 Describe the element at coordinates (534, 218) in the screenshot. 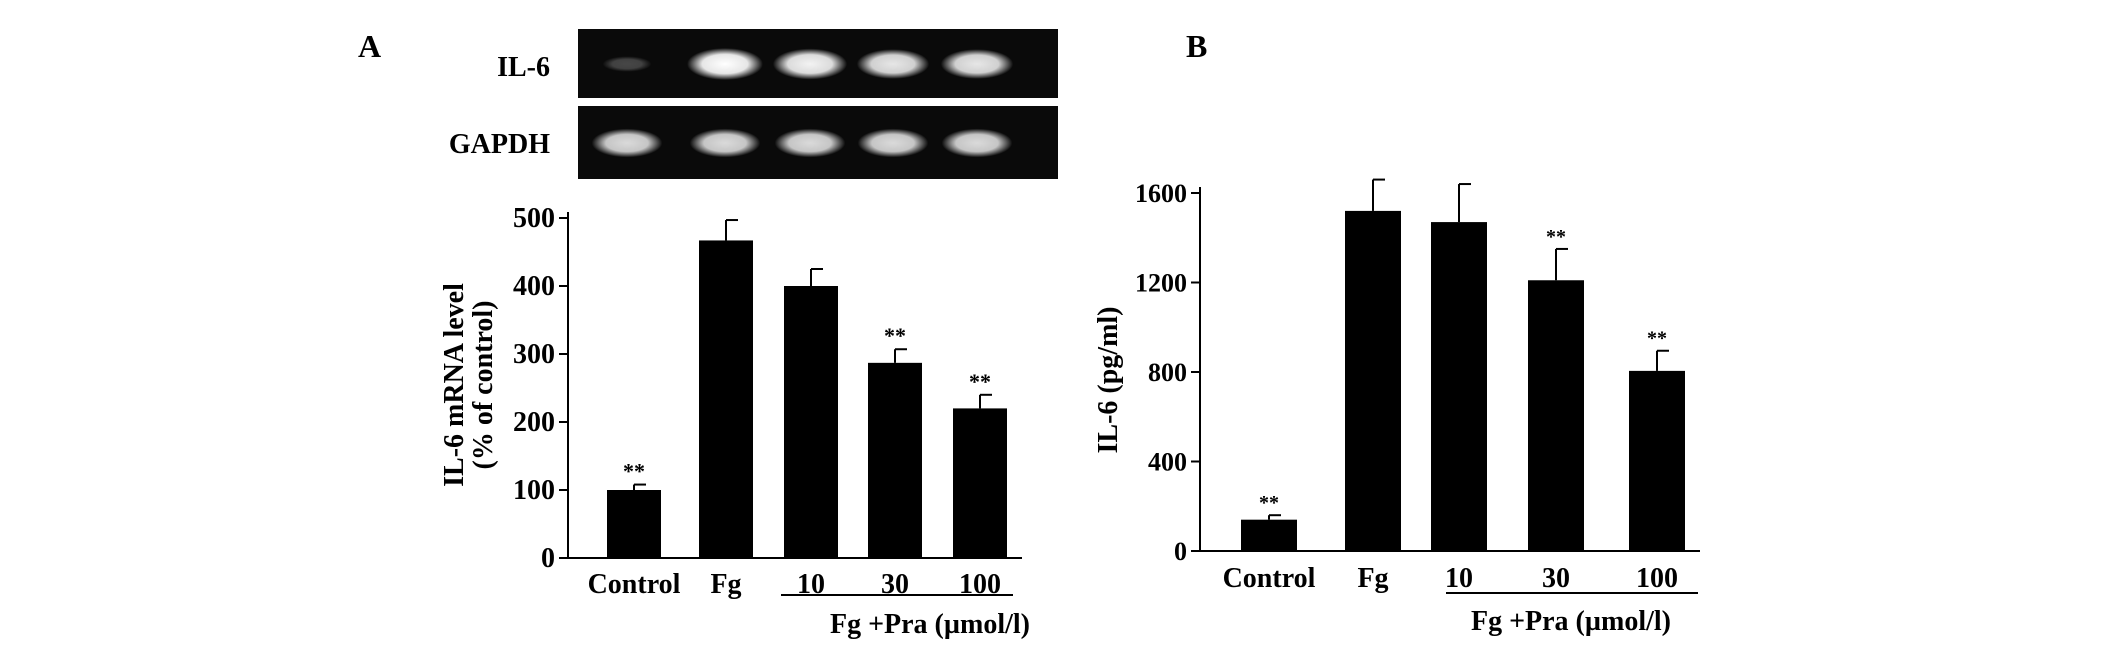

I see `chart-a-ytick-label: 500` at that location.